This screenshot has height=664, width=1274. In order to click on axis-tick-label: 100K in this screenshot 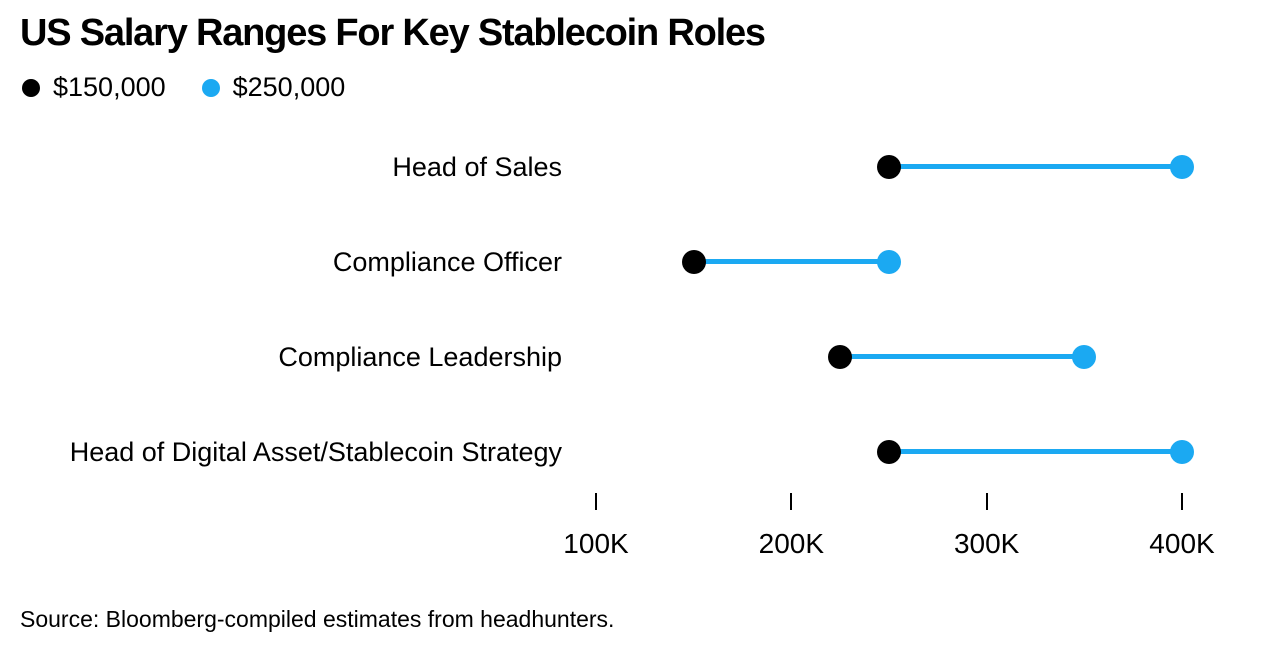, I will do `click(596, 543)`.